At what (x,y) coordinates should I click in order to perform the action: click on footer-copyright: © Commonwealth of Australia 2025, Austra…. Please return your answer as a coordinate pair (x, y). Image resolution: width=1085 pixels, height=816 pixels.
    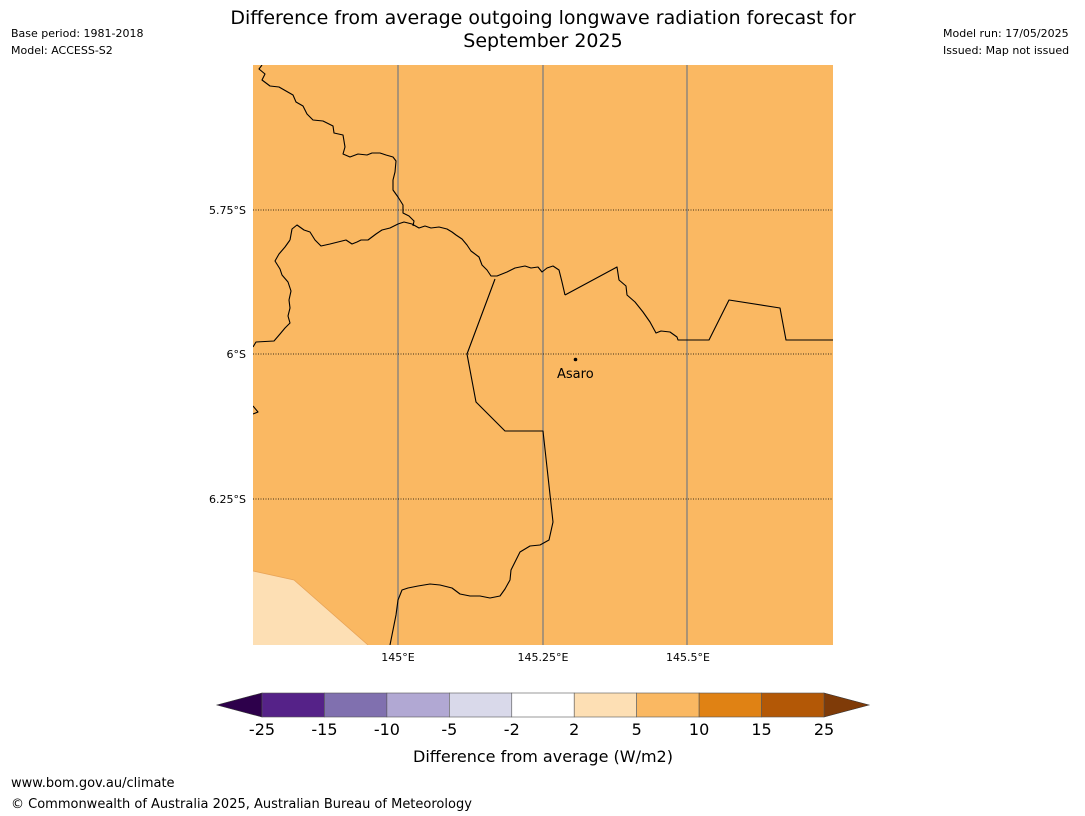
    Looking at the image, I should click on (241, 804).